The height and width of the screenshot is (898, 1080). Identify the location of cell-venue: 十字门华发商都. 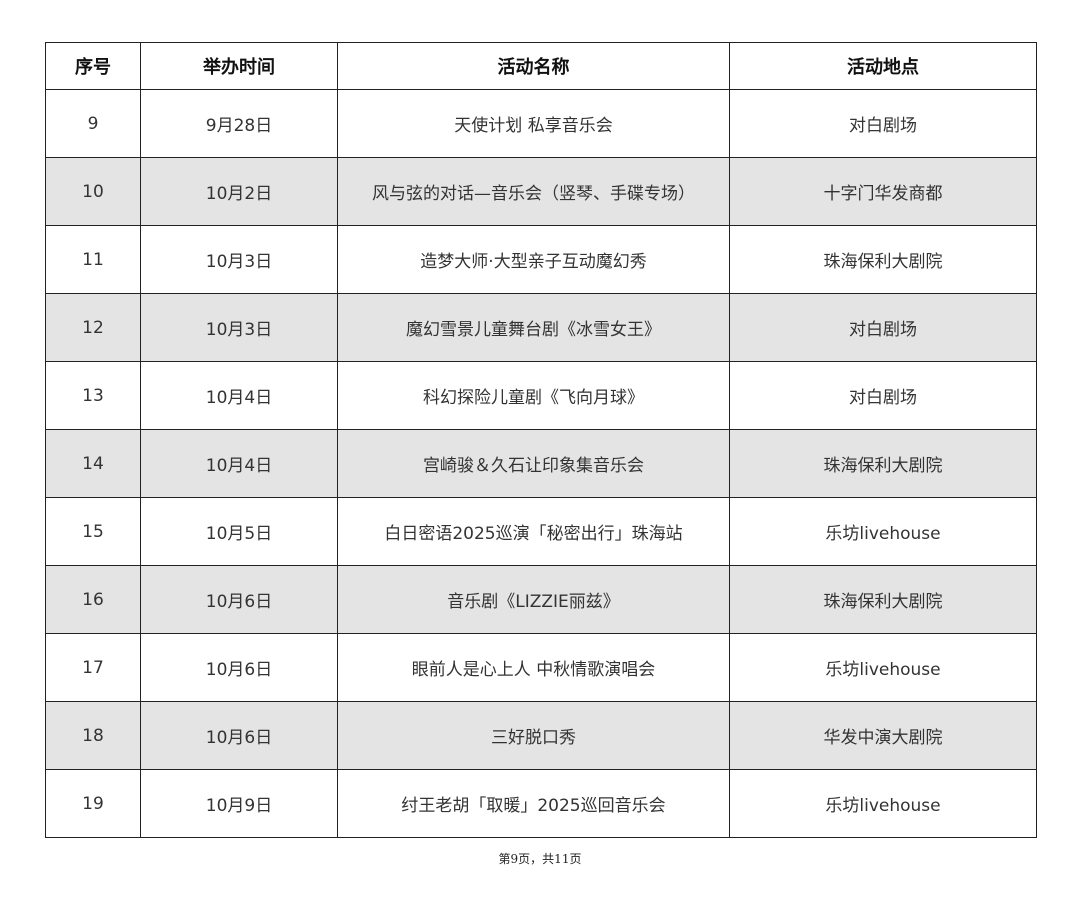
(883, 191).